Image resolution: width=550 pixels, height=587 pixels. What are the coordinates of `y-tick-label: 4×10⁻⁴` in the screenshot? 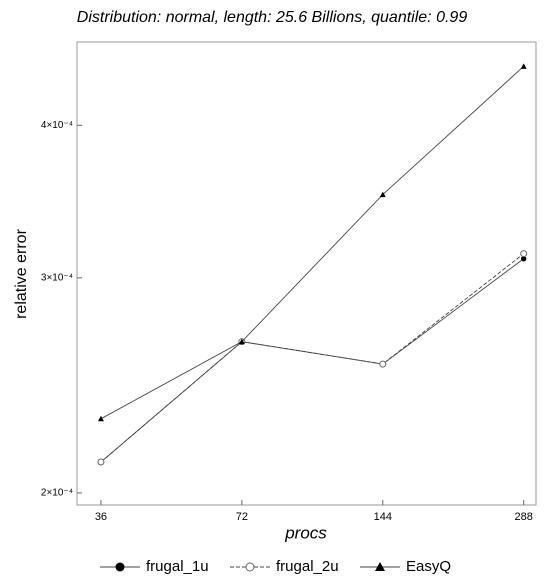 It's located at (57, 125).